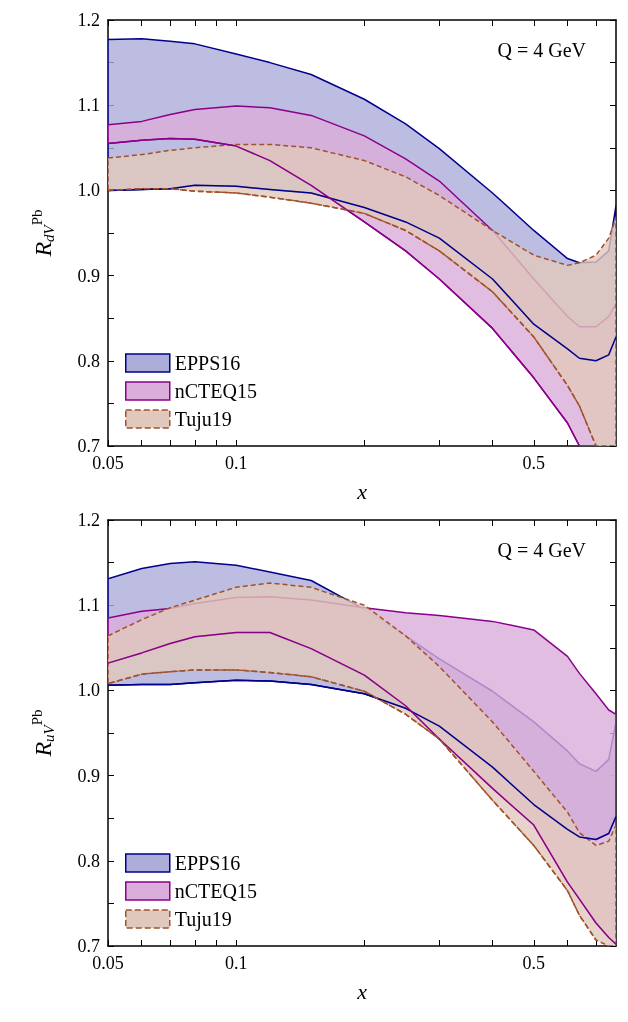 The width and height of the screenshot is (628, 1022). Describe the element at coordinates (42, 233) in the screenshot. I see `y-axis-title: RdVPb` at that location.